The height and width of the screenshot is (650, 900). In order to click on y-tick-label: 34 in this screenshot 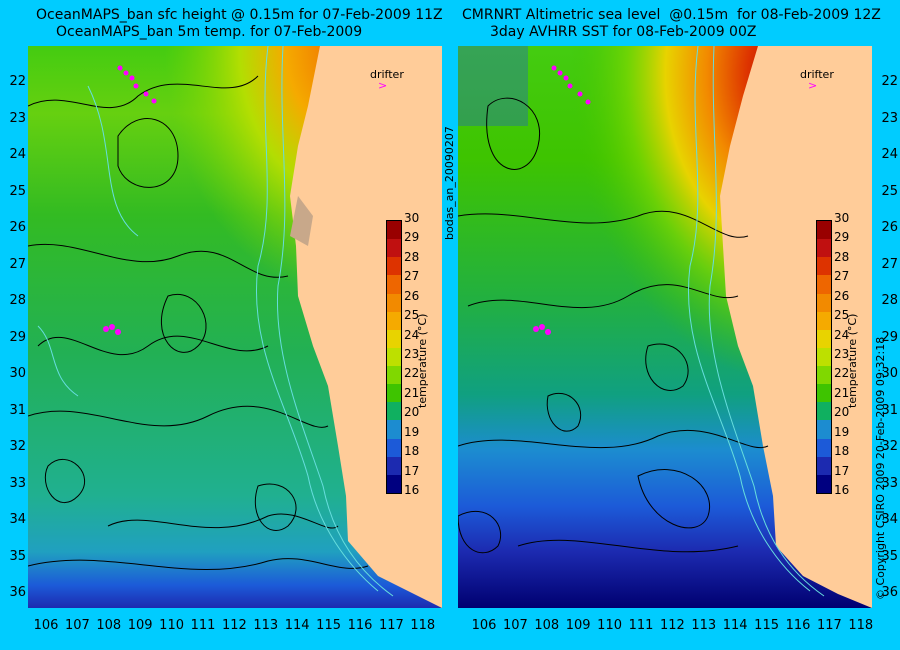, I will do `click(17, 519)`.